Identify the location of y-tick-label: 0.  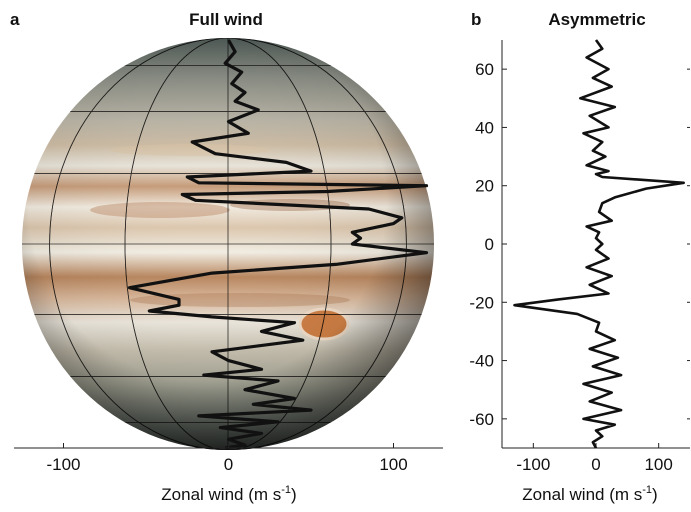
(489, 244).